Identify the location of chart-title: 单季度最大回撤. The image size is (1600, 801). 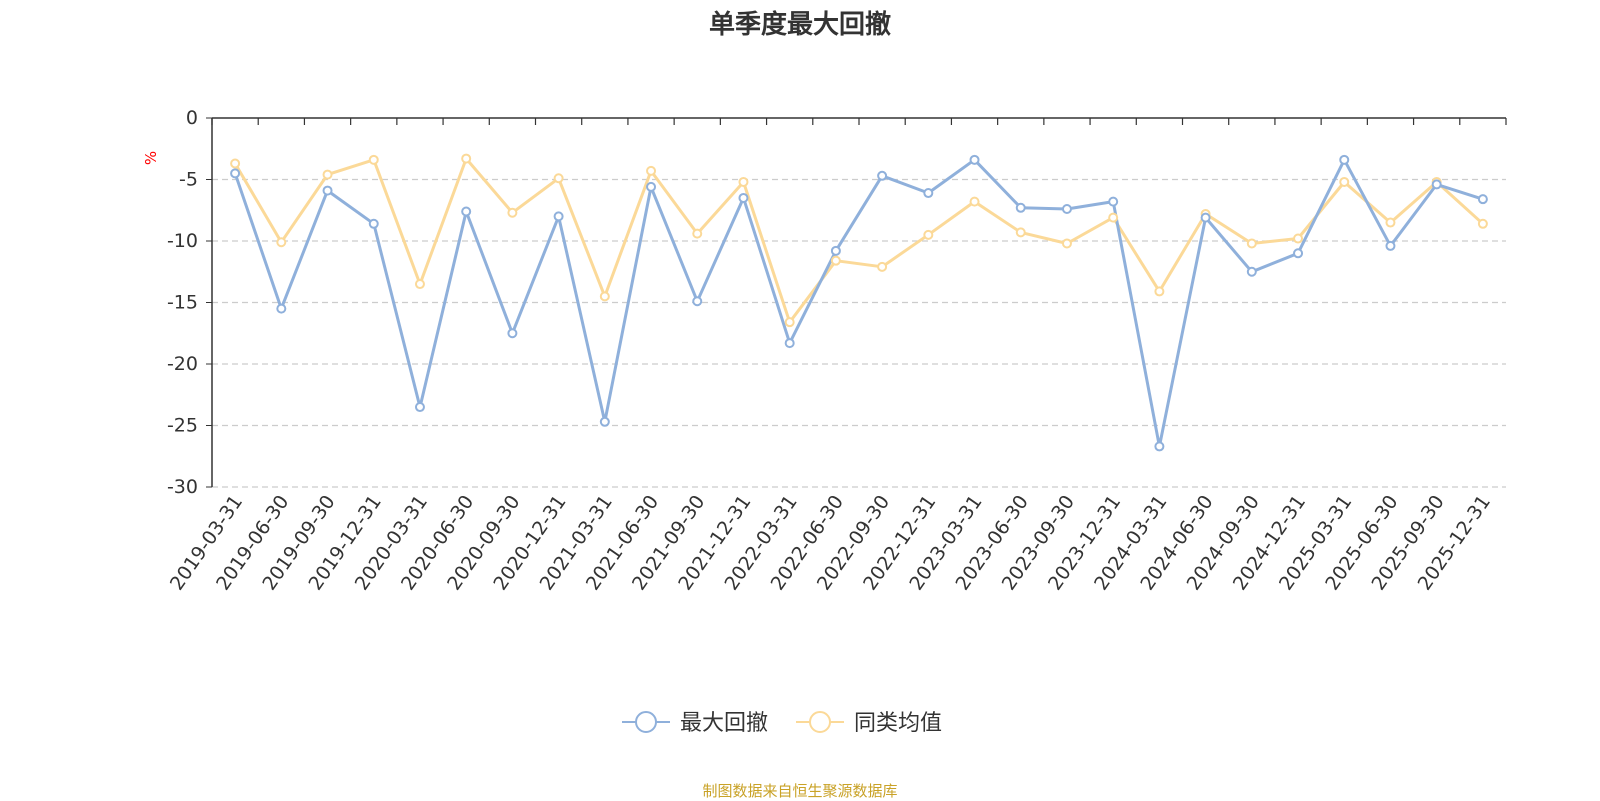
(799, 25).